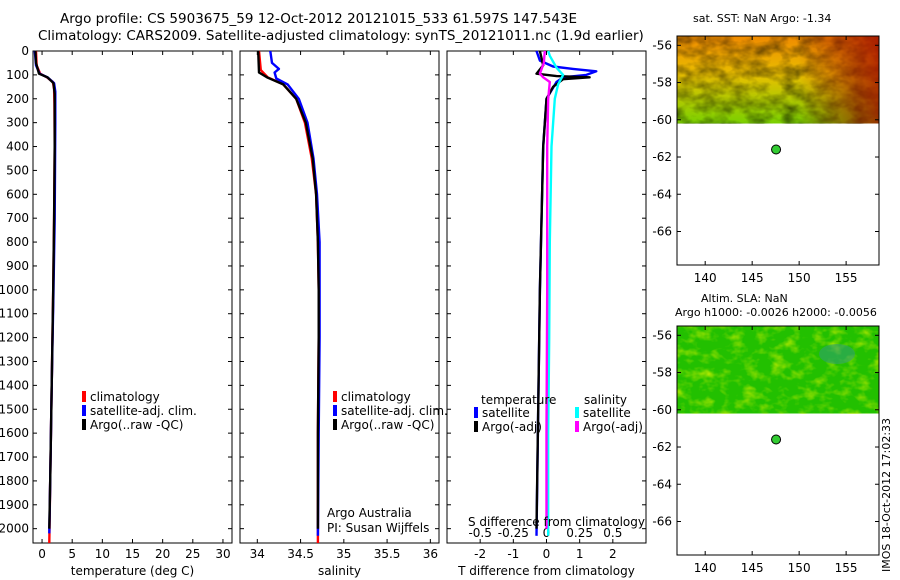  I want to click on sst-map-panel: -56 -58 -60 -62 -64 -66 140 145 150 155, so click(766, 160).